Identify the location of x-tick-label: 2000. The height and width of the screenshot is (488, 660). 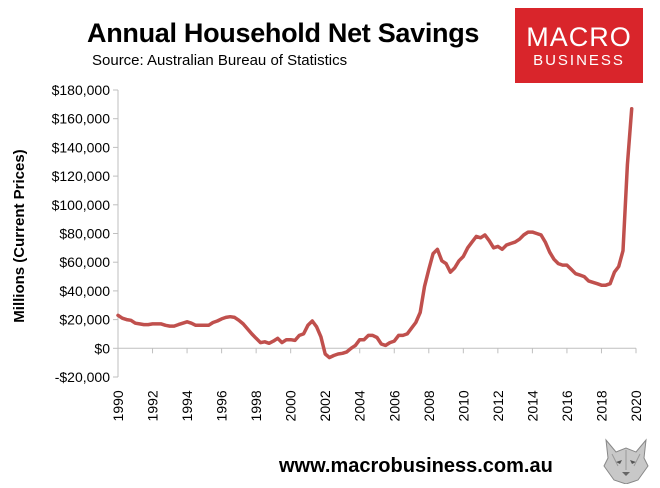
(291, 405).